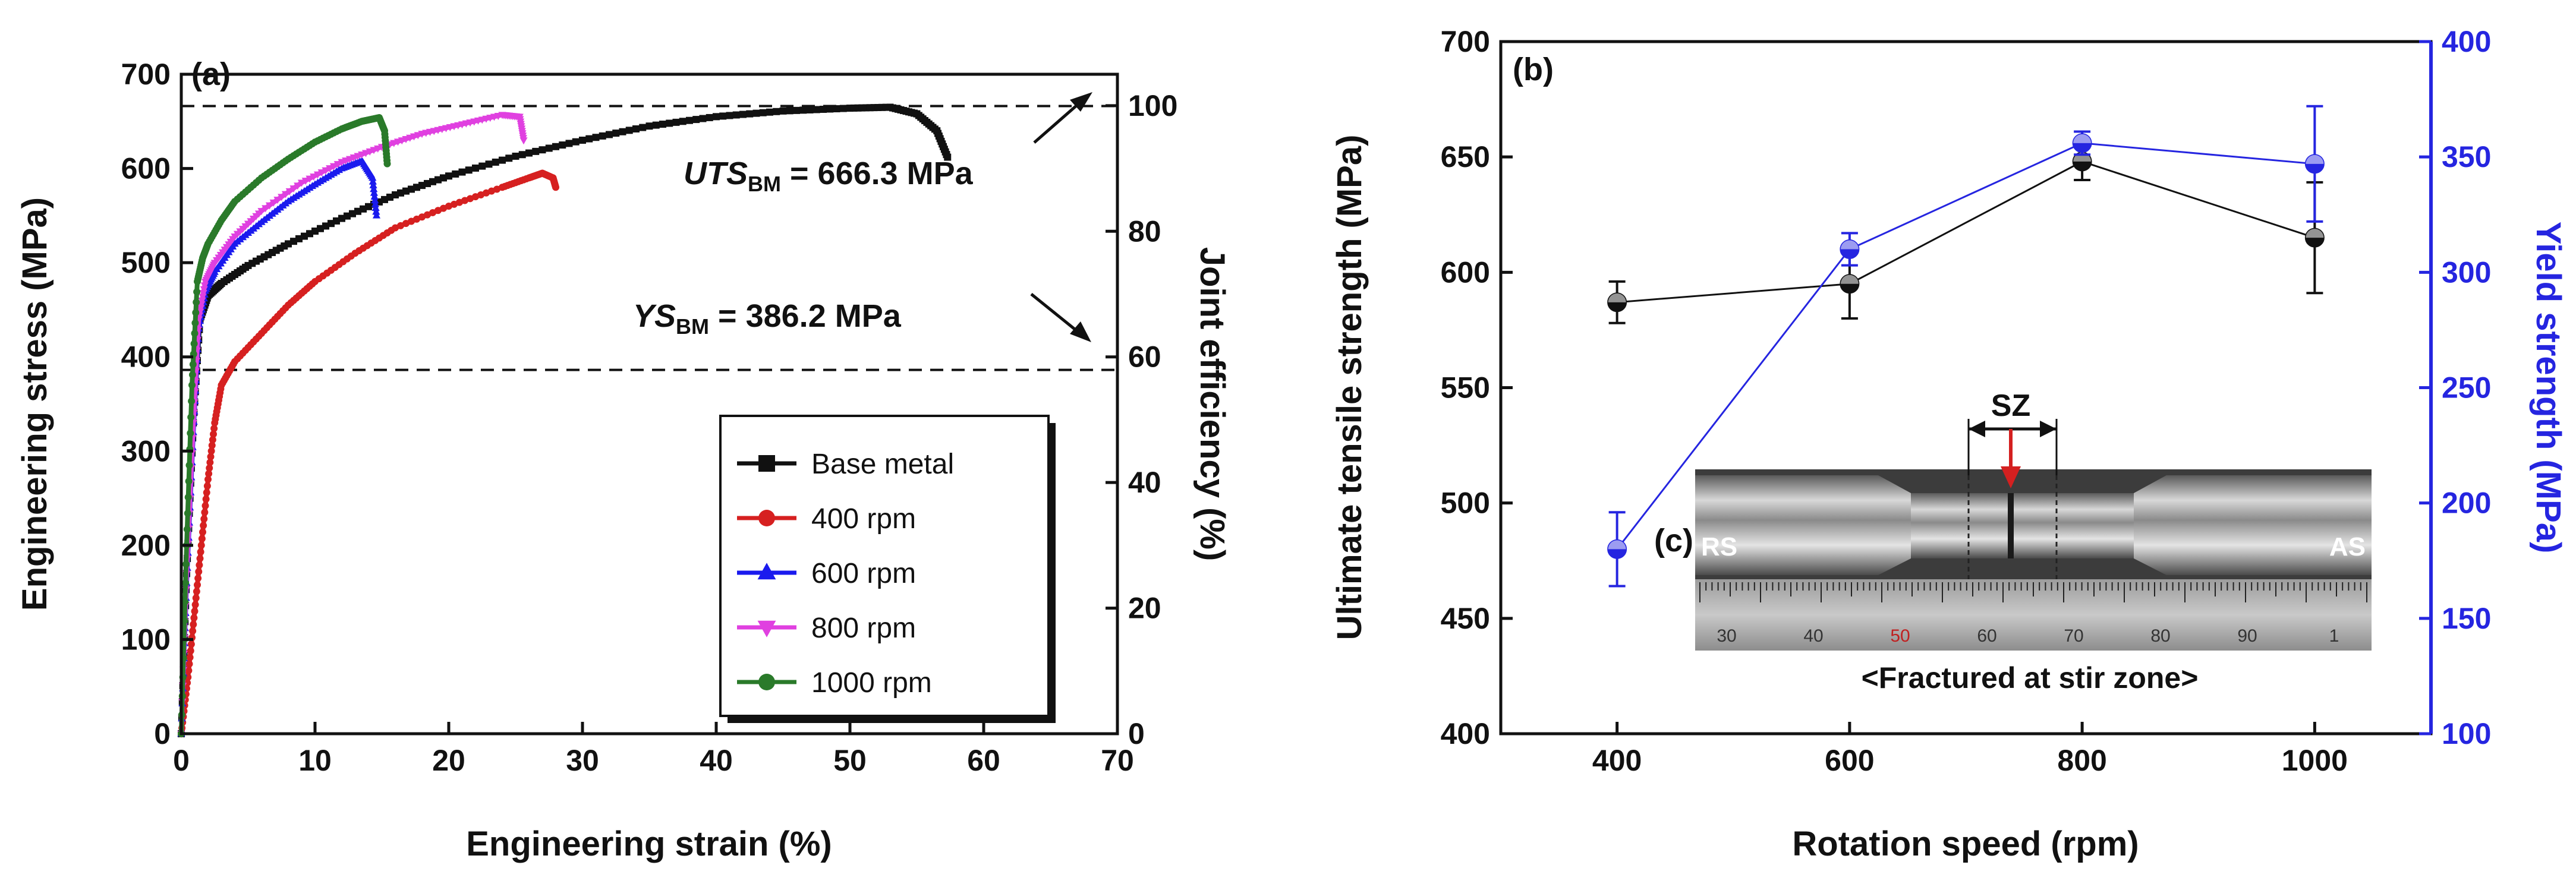 The height and width of the screenshot is (887, 2576). I want to click on y2-tick-label: 100, so click(2467, 733).